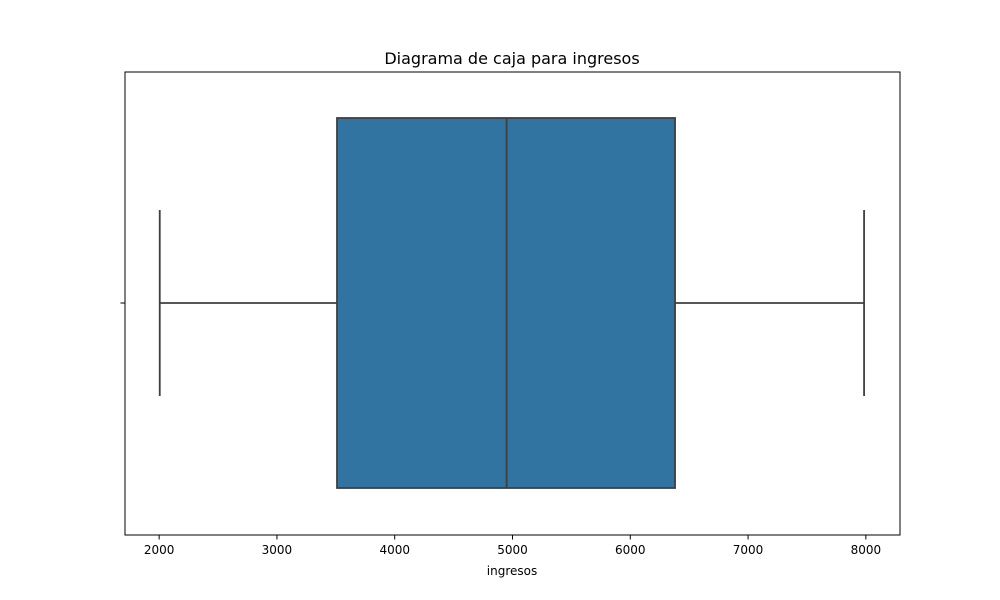 This screenshot has height=600, width=1000. Describe the element at coordinates (511, 58) in the screenshot. I see `chart-title: Diagrama de caja para ingresos` at that location.